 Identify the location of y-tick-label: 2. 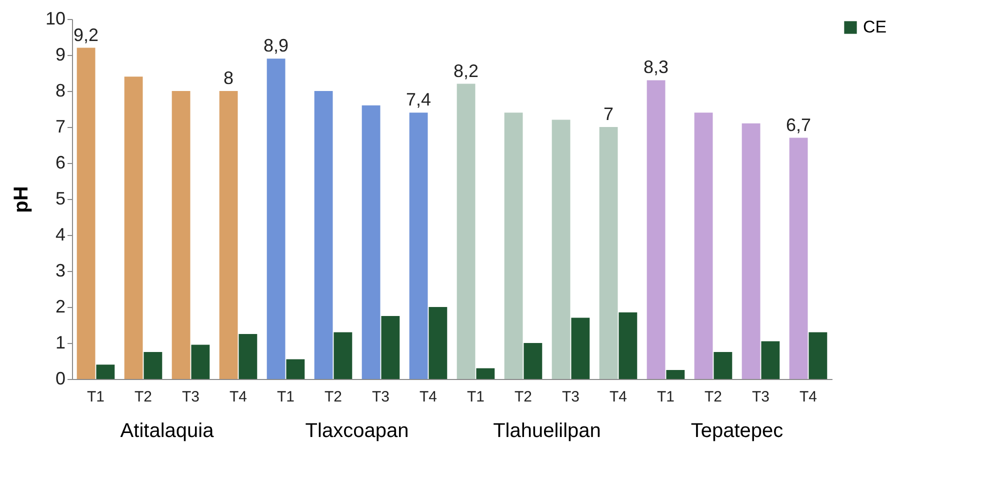
(60, 306).